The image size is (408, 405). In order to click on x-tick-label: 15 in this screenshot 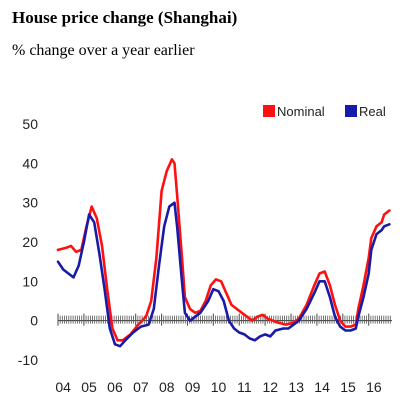, I will do `click(348, 387)`.